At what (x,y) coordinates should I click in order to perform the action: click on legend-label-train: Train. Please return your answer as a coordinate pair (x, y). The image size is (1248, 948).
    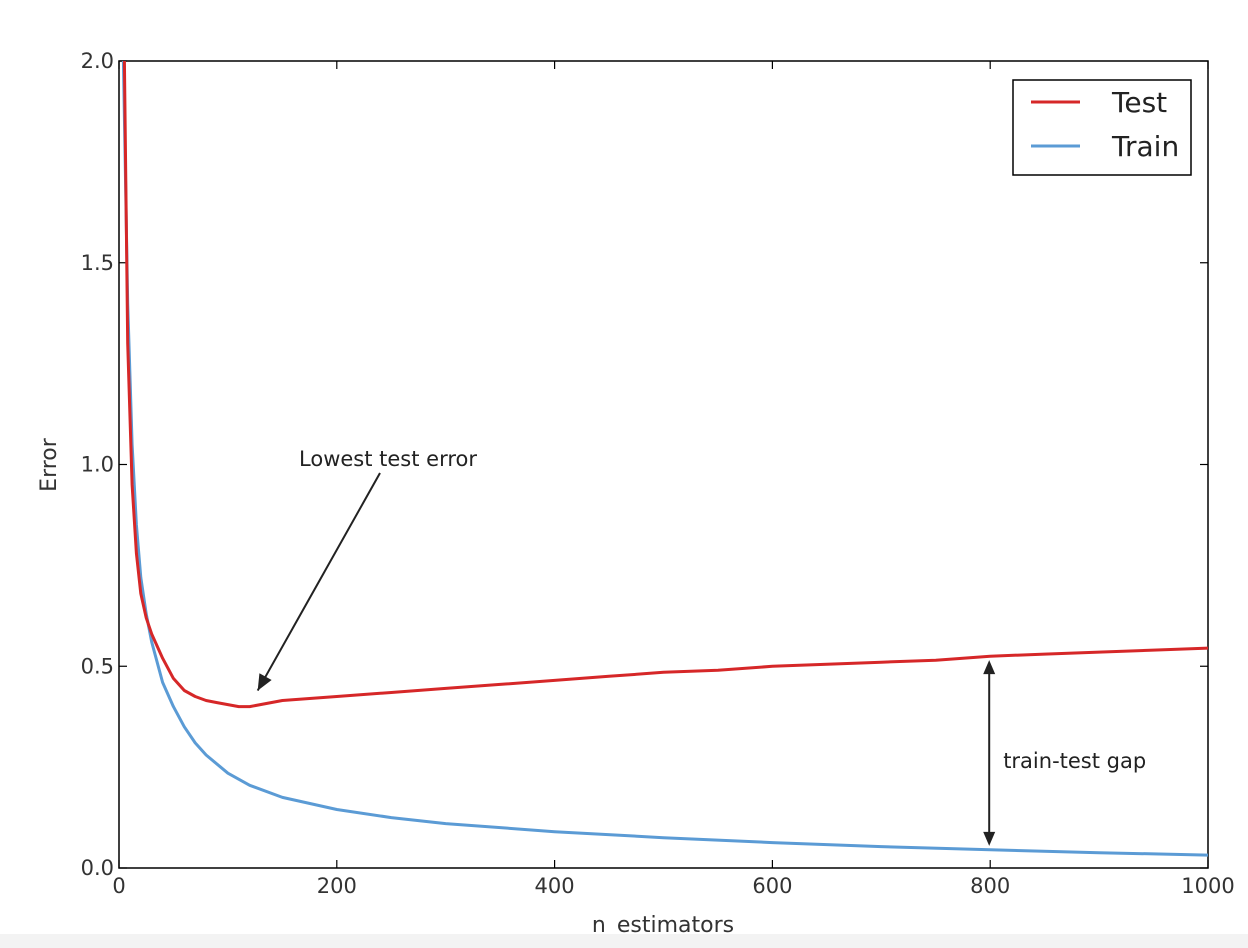
    Looking at the image, I should click on (1145, 146).